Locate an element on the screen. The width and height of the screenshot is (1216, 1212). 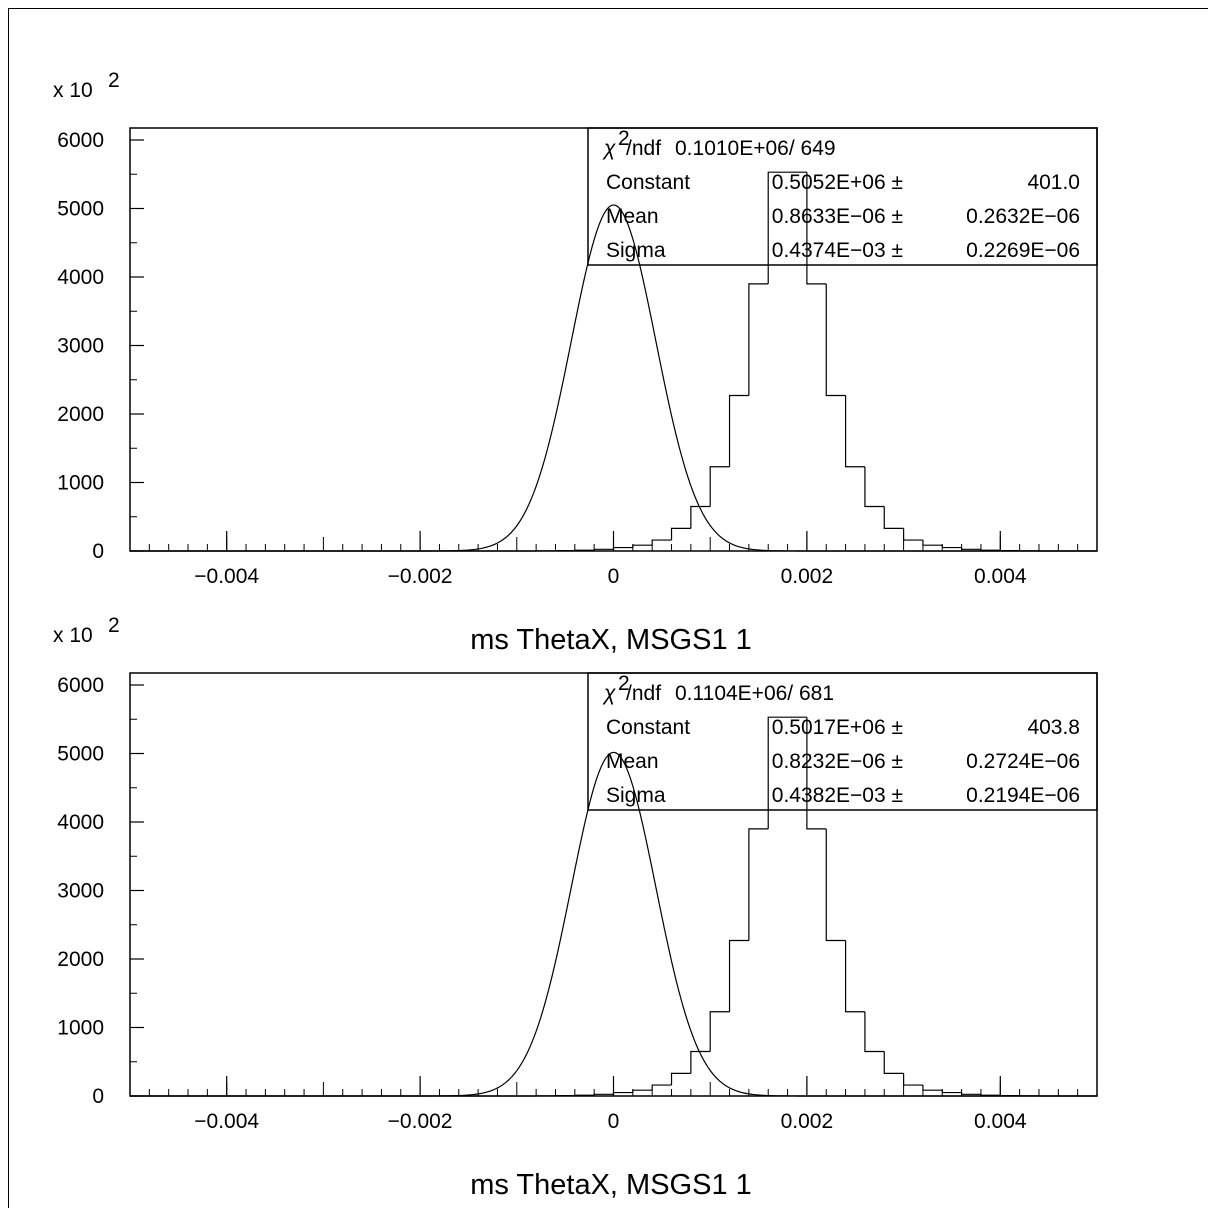
stats-param-value: 0.8232E−06 ± is located at coordinates (837, 761).